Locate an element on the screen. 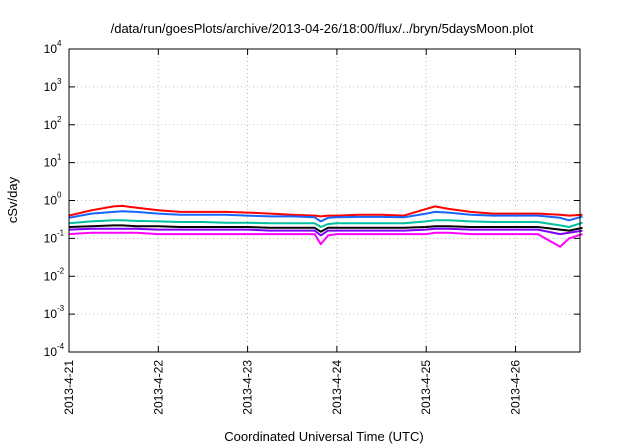 This screenshot has height=448, width=640. series-layer is located at coordinates (325, 226).